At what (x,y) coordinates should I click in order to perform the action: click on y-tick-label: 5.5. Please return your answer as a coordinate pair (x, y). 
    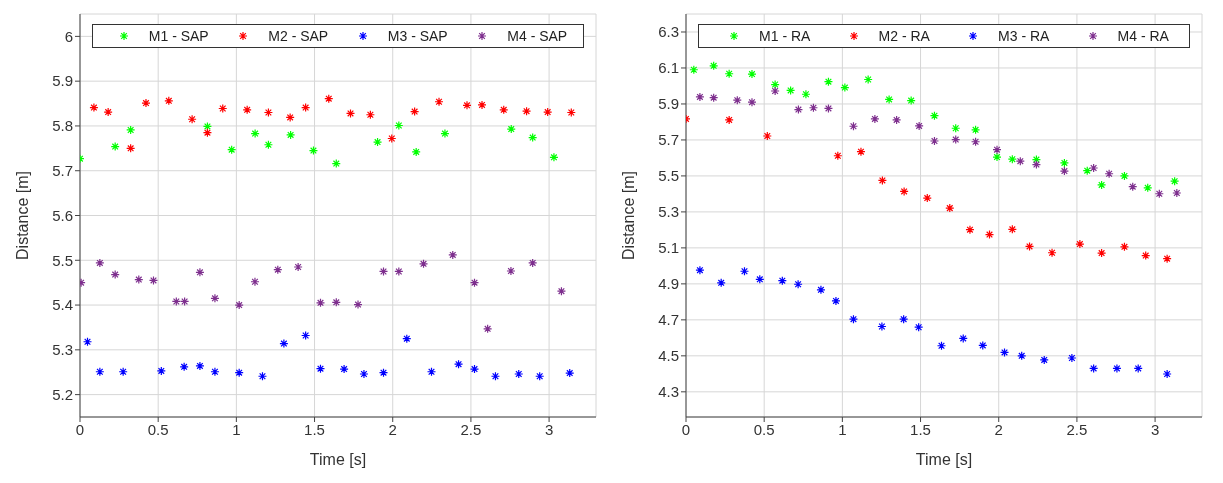
    Looking at the image, I should click on (668, 176).